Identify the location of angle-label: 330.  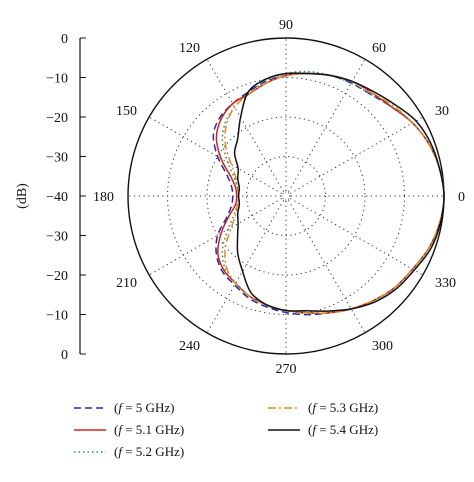
(445, 283).